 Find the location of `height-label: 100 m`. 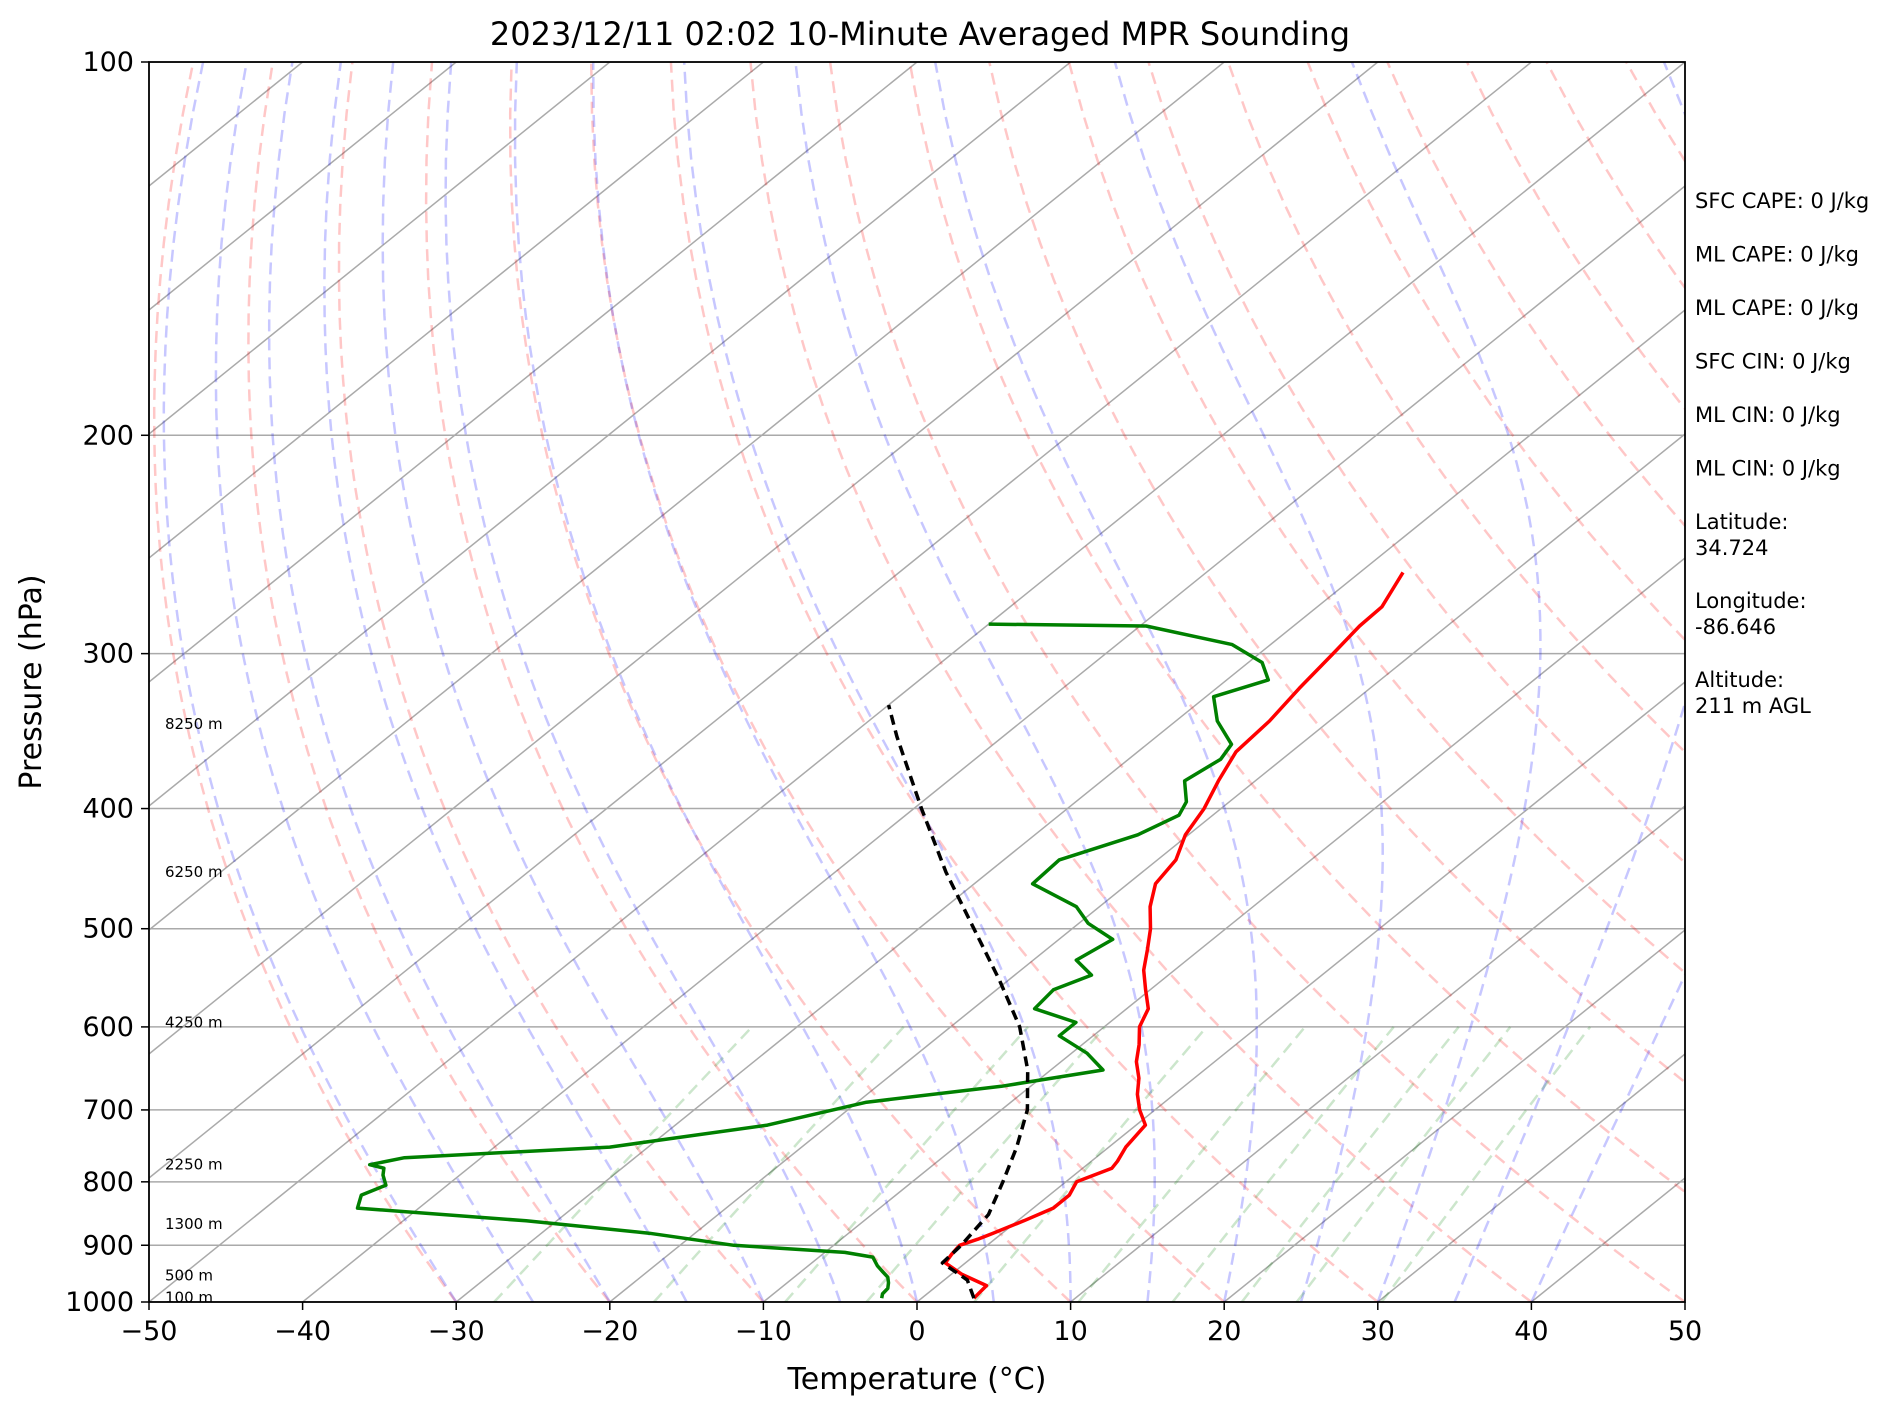

height-label: 100 m is located at coordinates (189, 1298).